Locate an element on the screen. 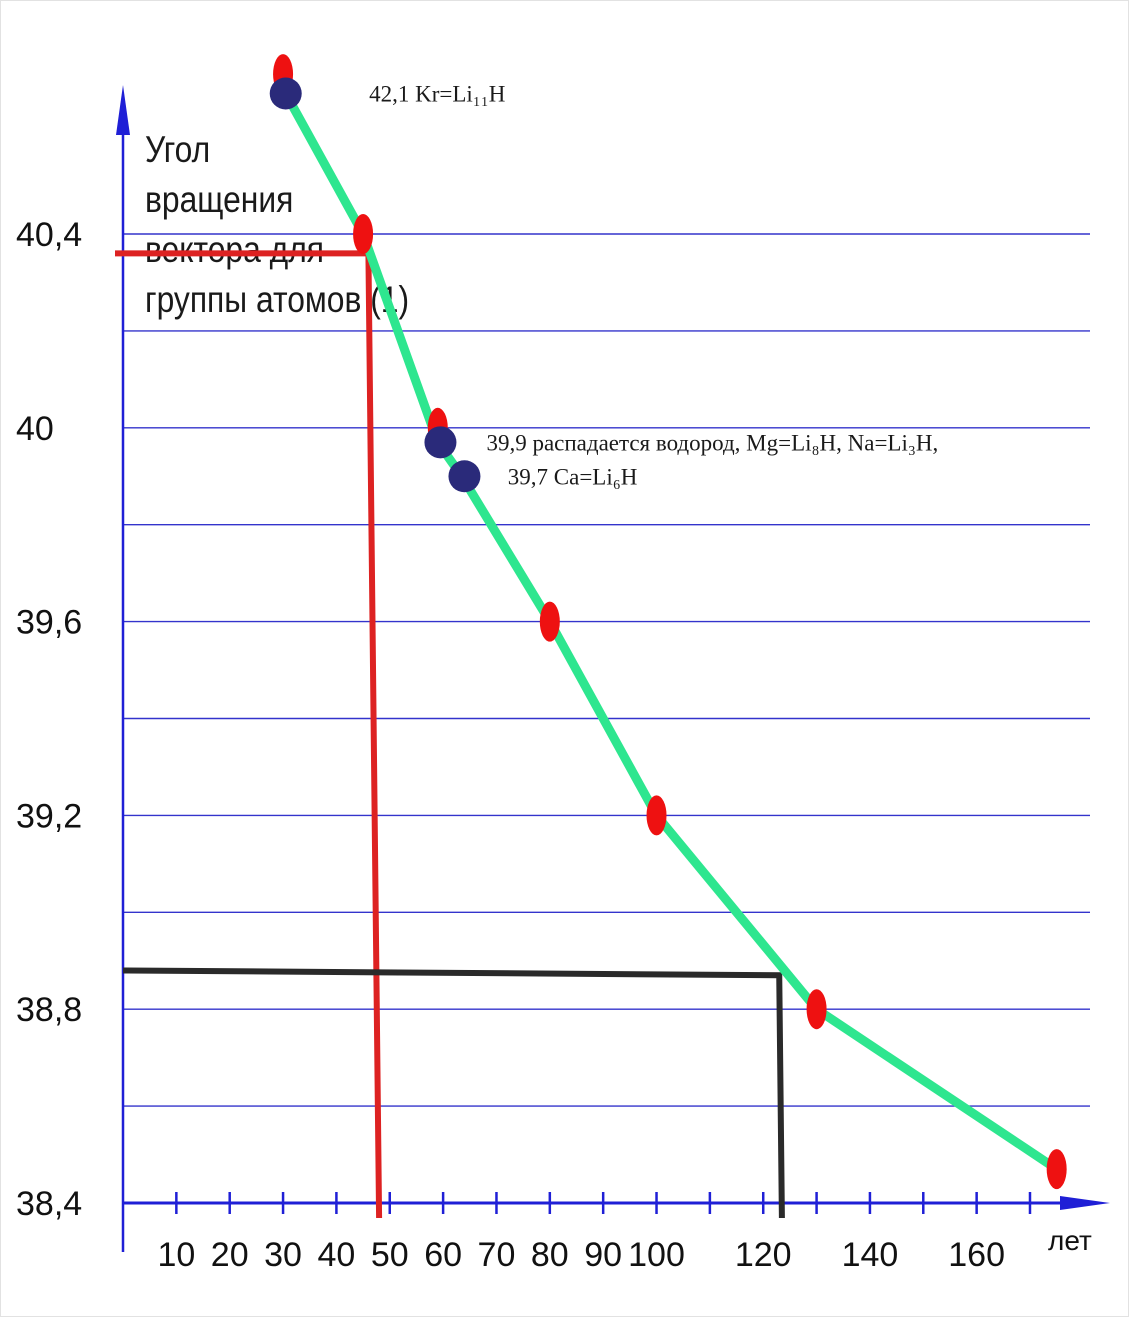 The width and height of the screenshot is (1129, 1317). point-annotation: 42,1 Kr=Li₁₁H is located at coordinates (437, 93).